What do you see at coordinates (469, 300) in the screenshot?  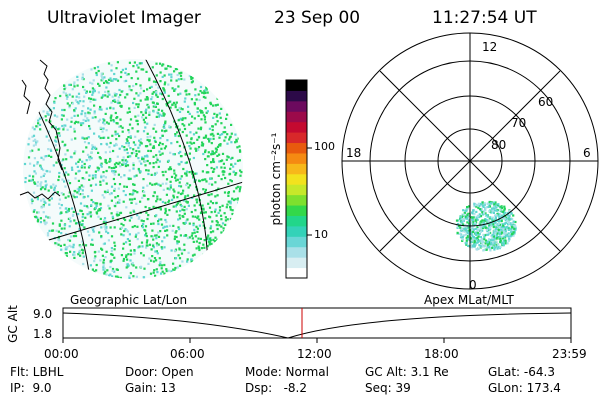 I see `timeline-right-title: Apex MLat/MLT` at bounding box center [469, 300].